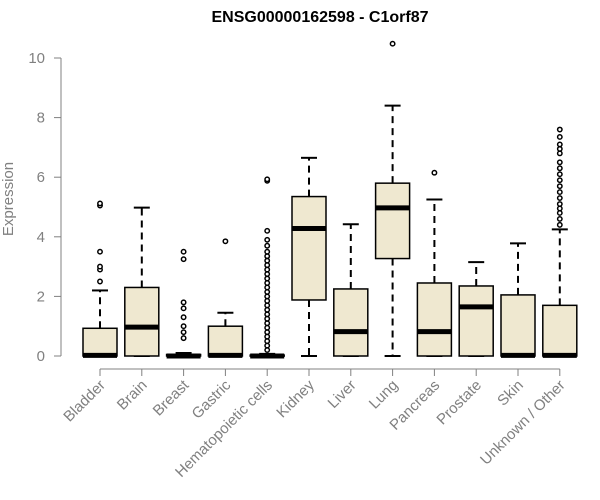 This screenshot has height=500, width=600. I want to click on x-tick-label: Skin, so click(510, 393).